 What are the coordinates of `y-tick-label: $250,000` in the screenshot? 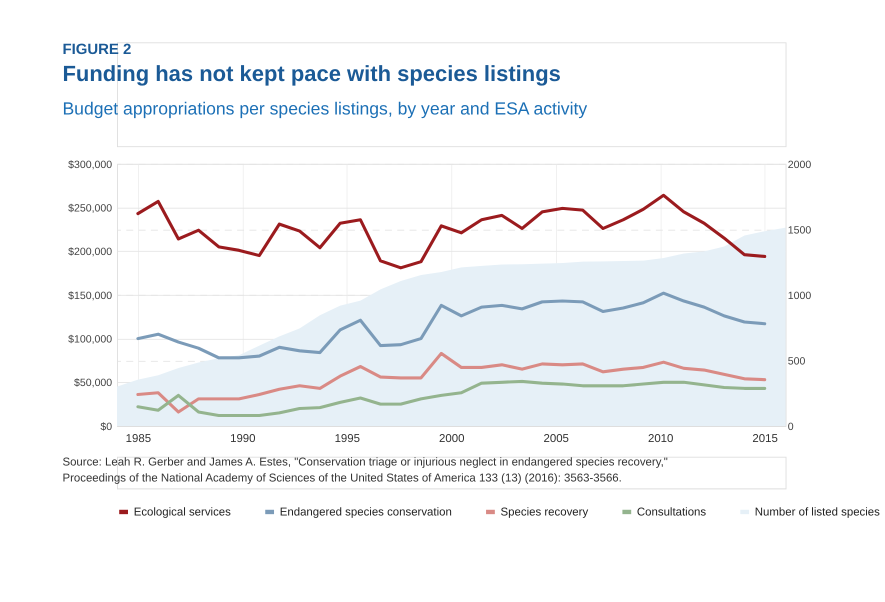 It's located at (90, 208).